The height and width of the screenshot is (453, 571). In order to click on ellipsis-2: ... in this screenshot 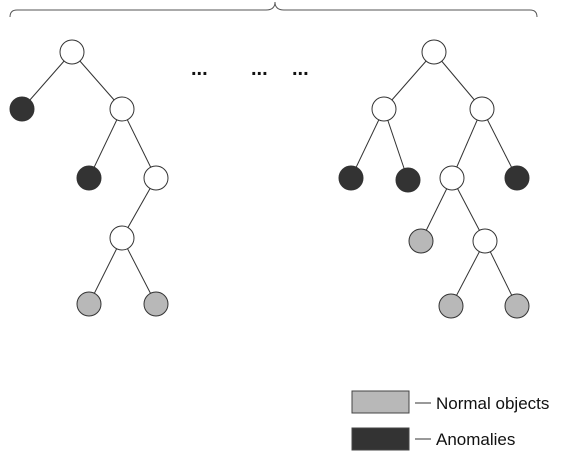, I will do `click(259, 69)`.